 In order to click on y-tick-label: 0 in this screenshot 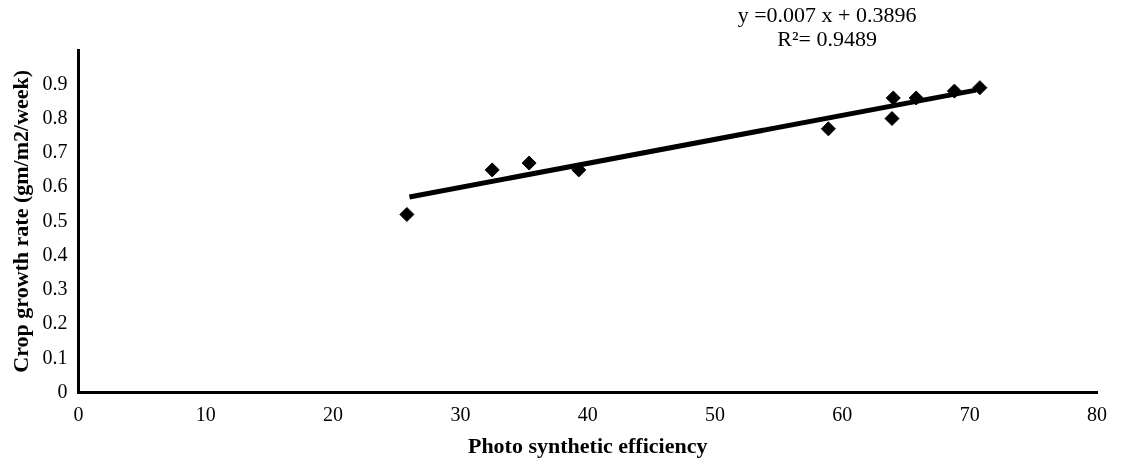, I will do `click(62, 390)`.